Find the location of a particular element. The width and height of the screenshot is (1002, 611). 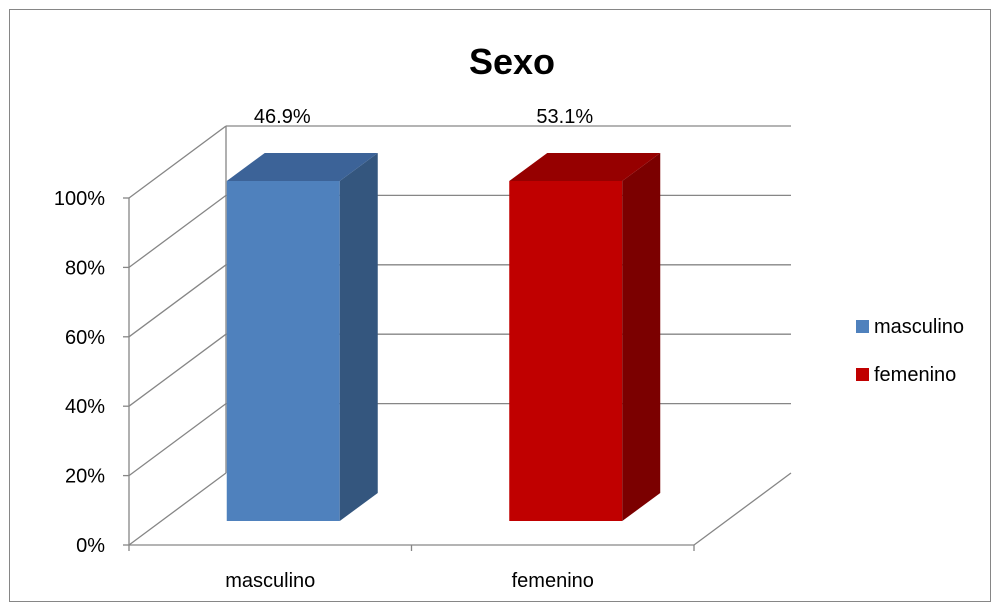

x-tick-label: femenino is located at coordinates (553, 581).